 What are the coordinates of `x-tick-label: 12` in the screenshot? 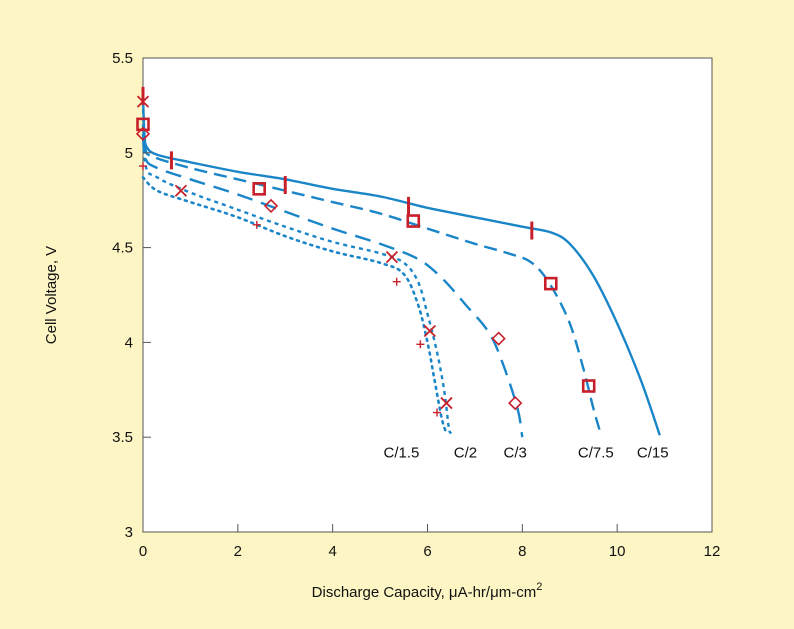 It's located at (712, 551).